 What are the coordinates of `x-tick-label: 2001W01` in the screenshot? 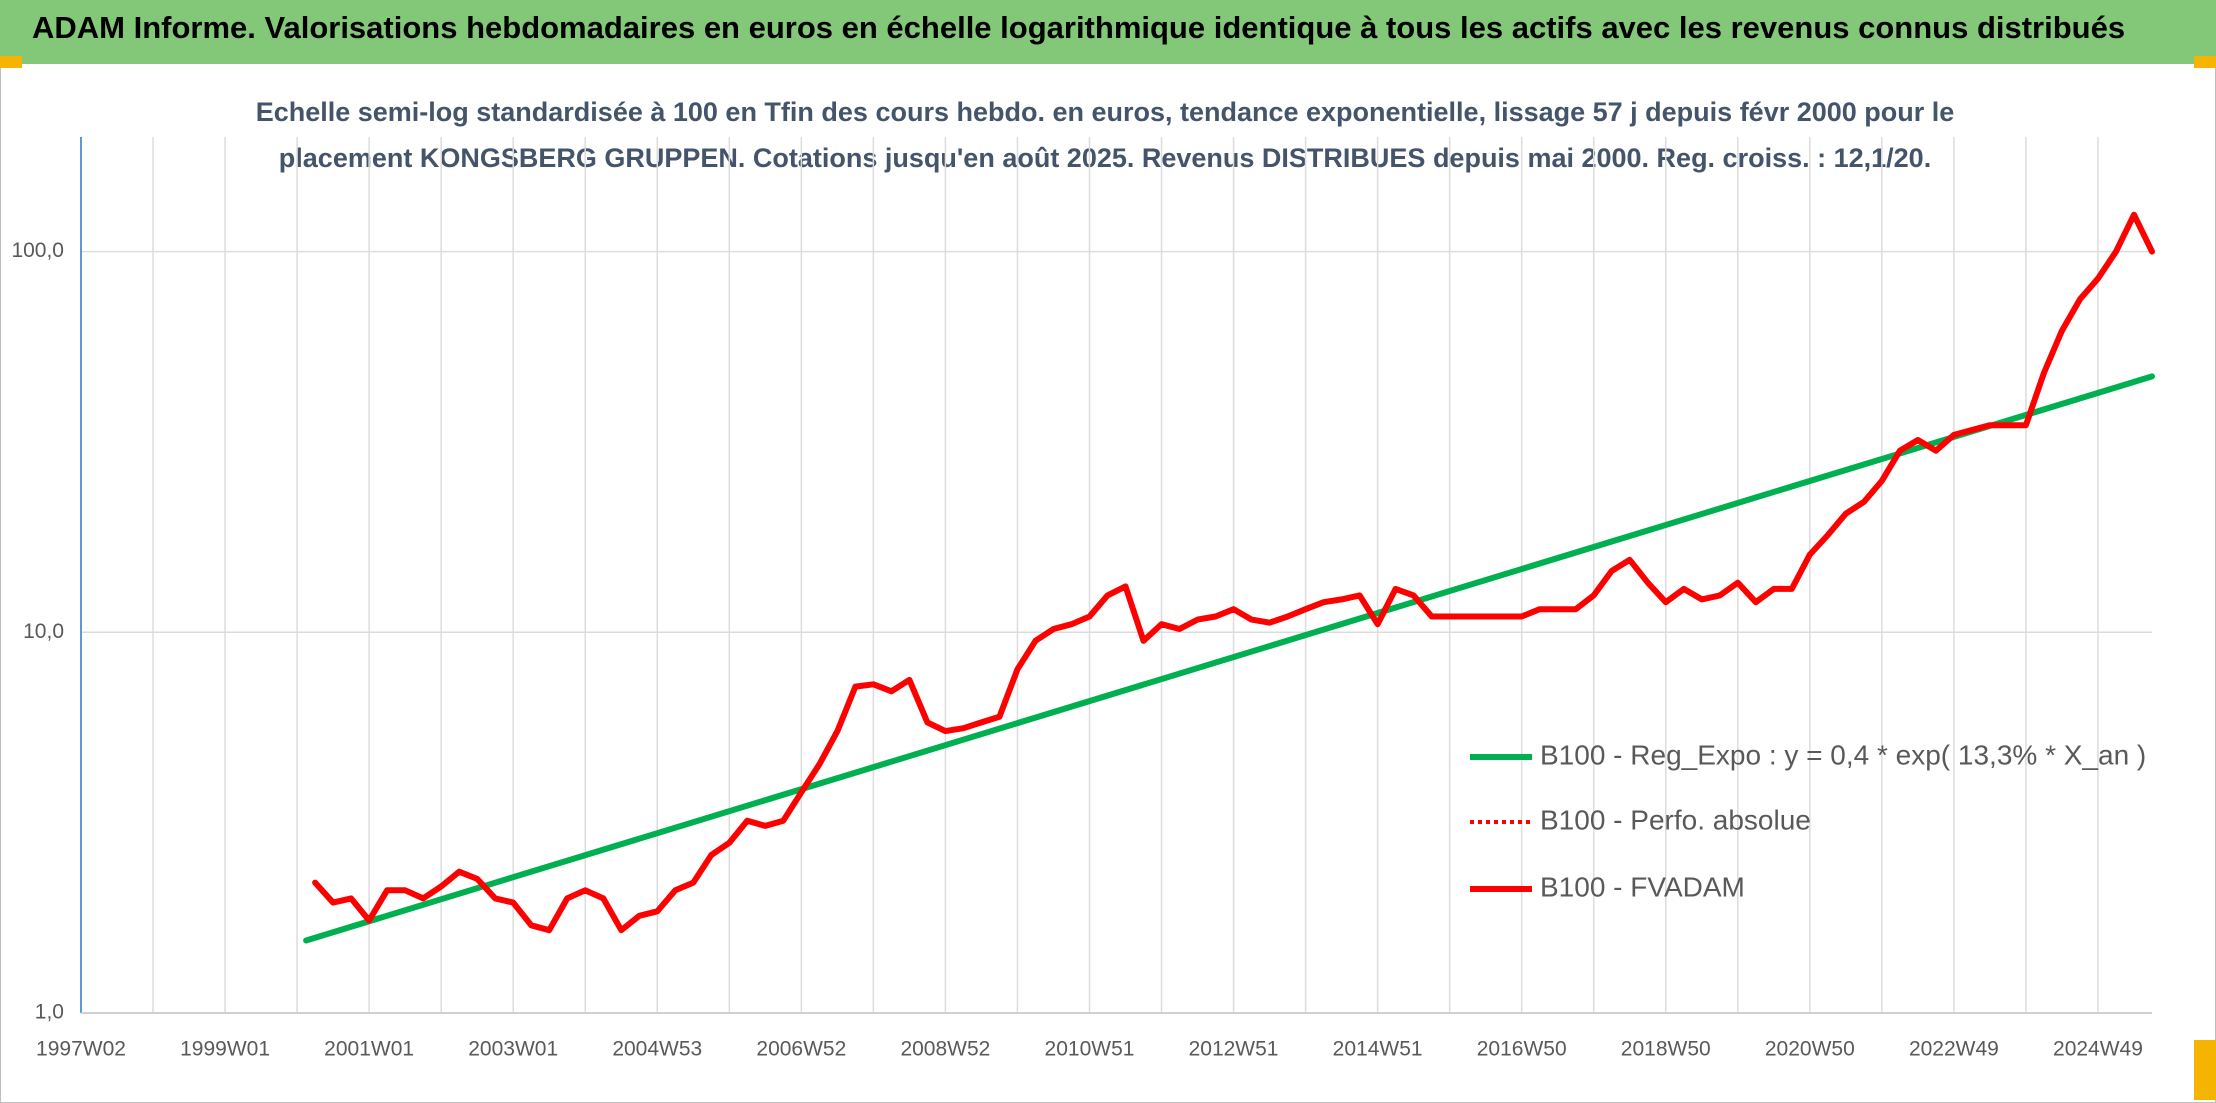 It's located at (369, 1049).